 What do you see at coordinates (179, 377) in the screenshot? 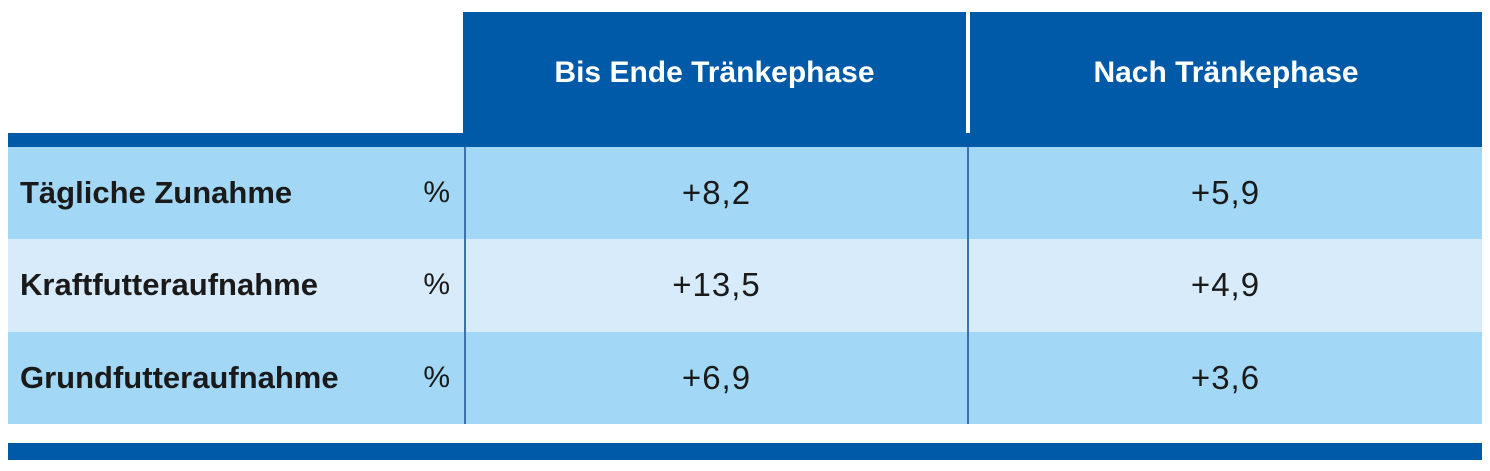
I see `row-label: Grundfutteraufnahme` at bounding box center [179, 377].